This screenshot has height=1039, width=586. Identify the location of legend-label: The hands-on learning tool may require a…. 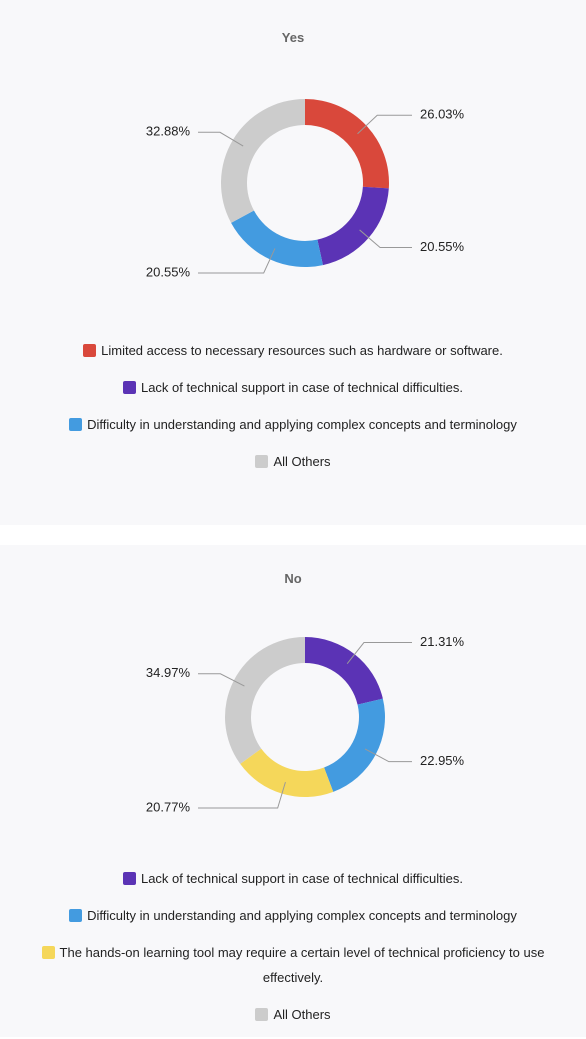
(302, 965).